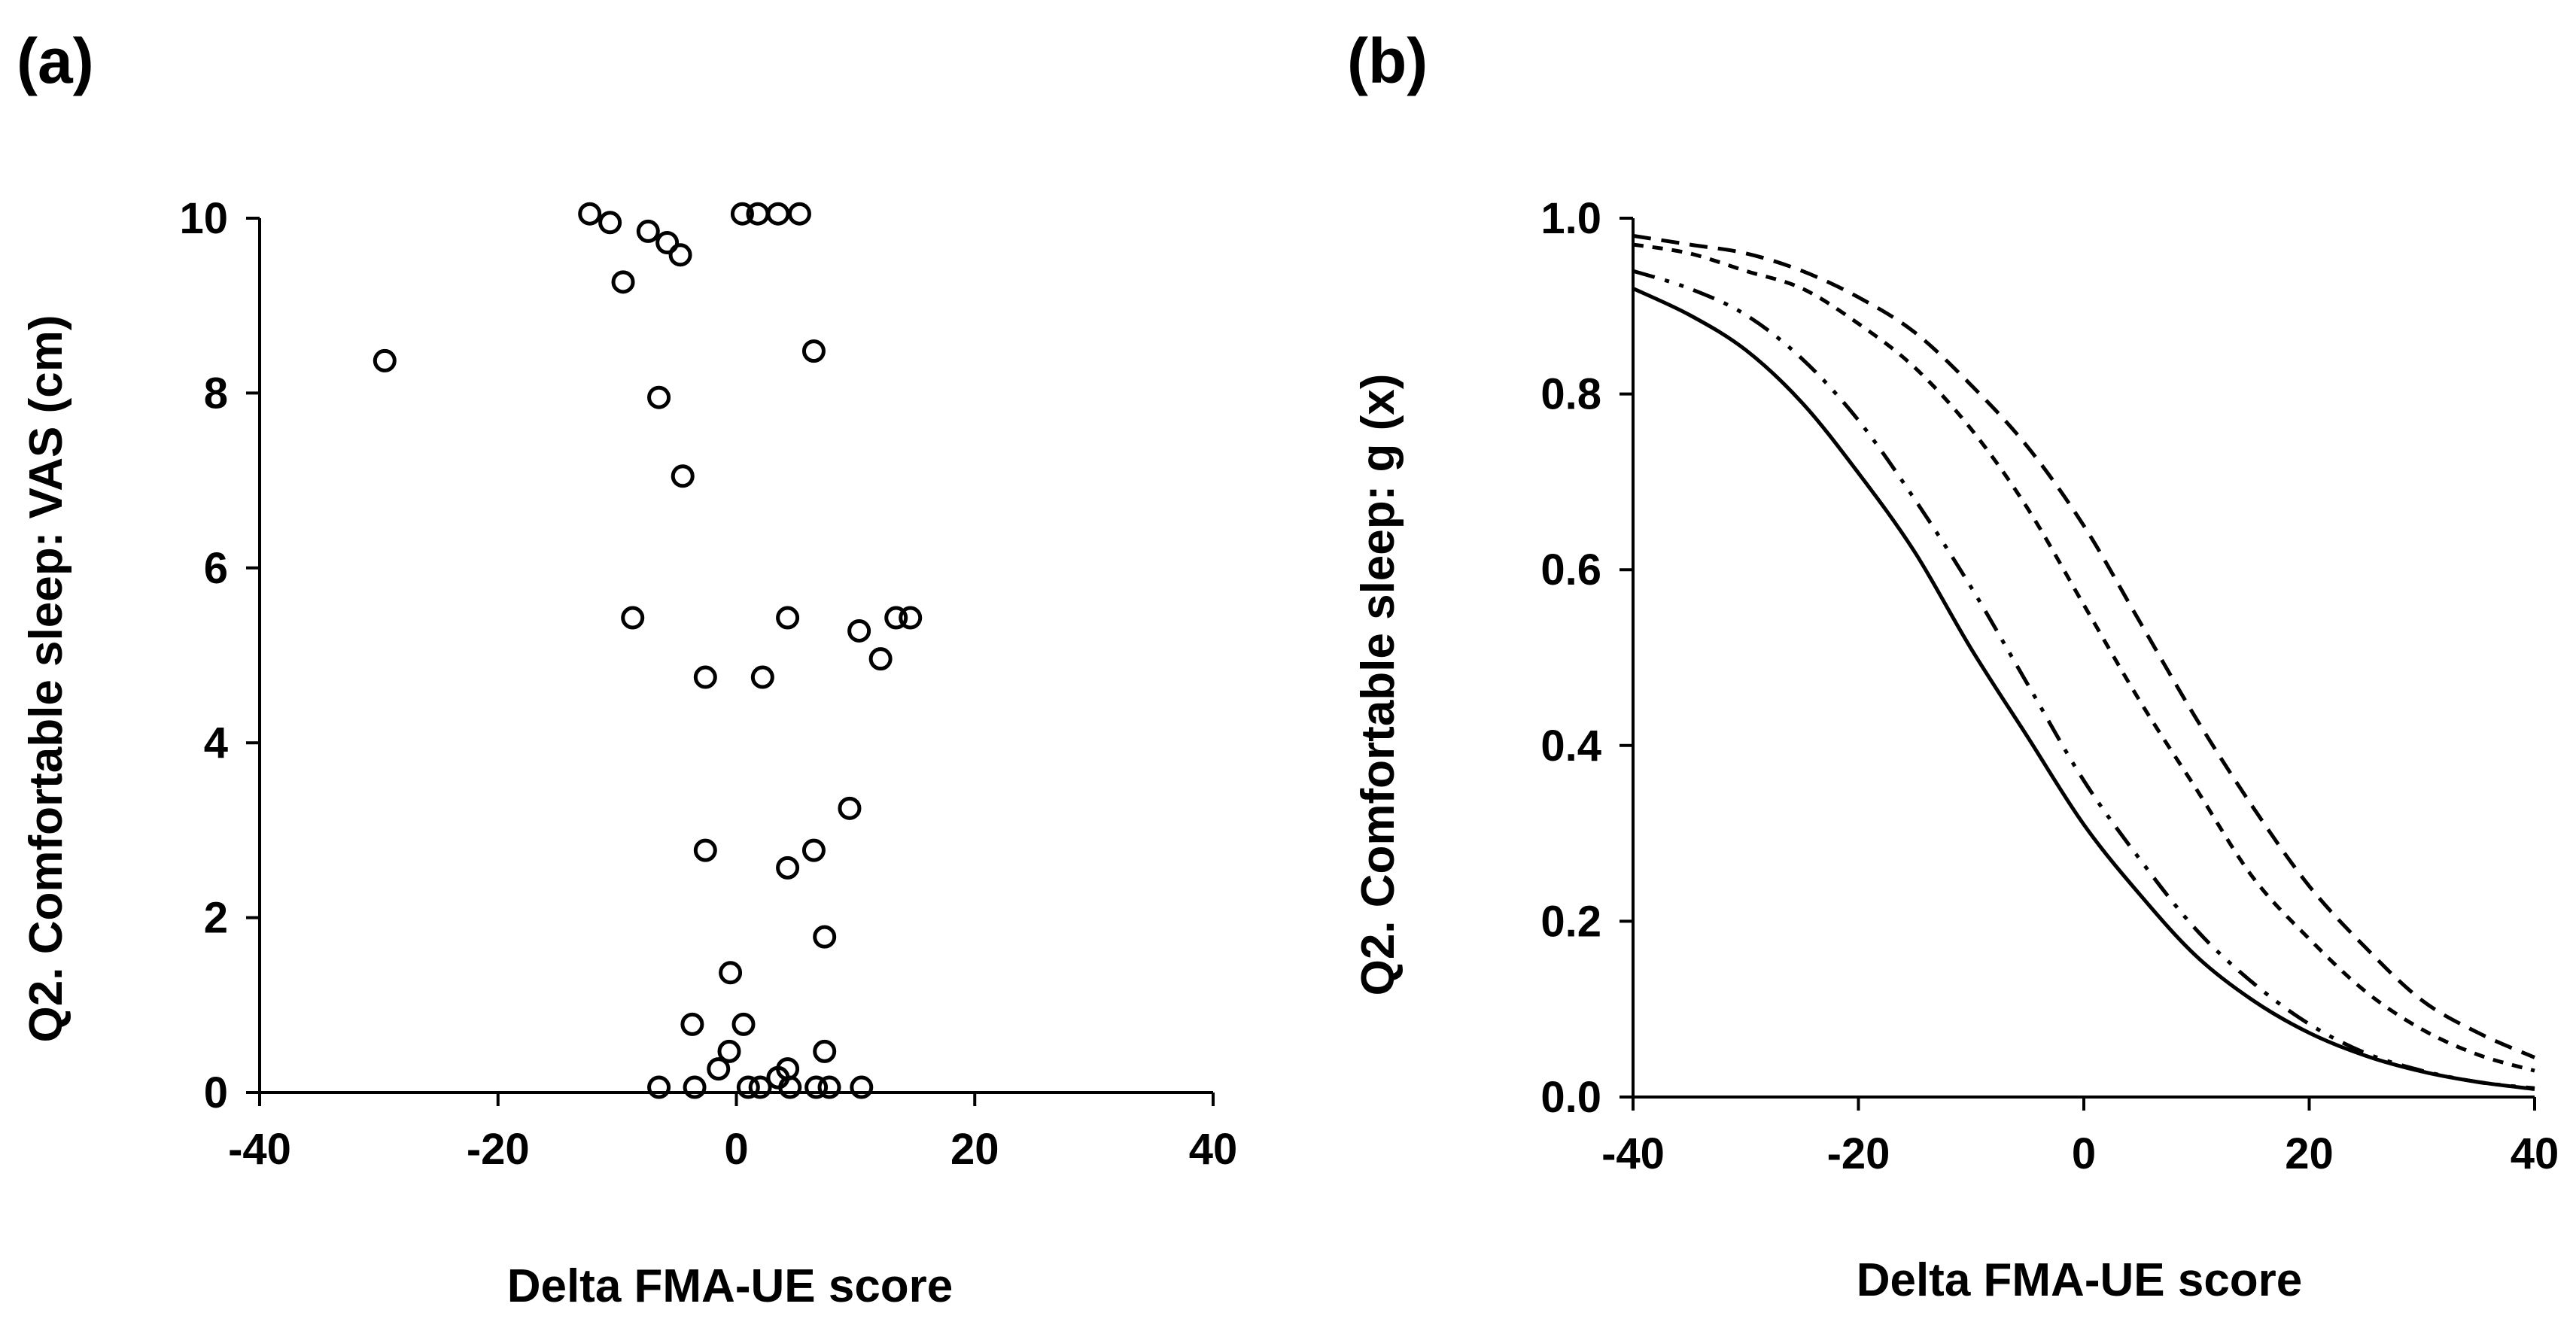 The width and height of the screenshot is (2576, 1325). What do you see at coordinates (1570, 218) in the screenshot?
I see `panel-b-y-tick-label: 1.0` at bounding box center [1570, 218].